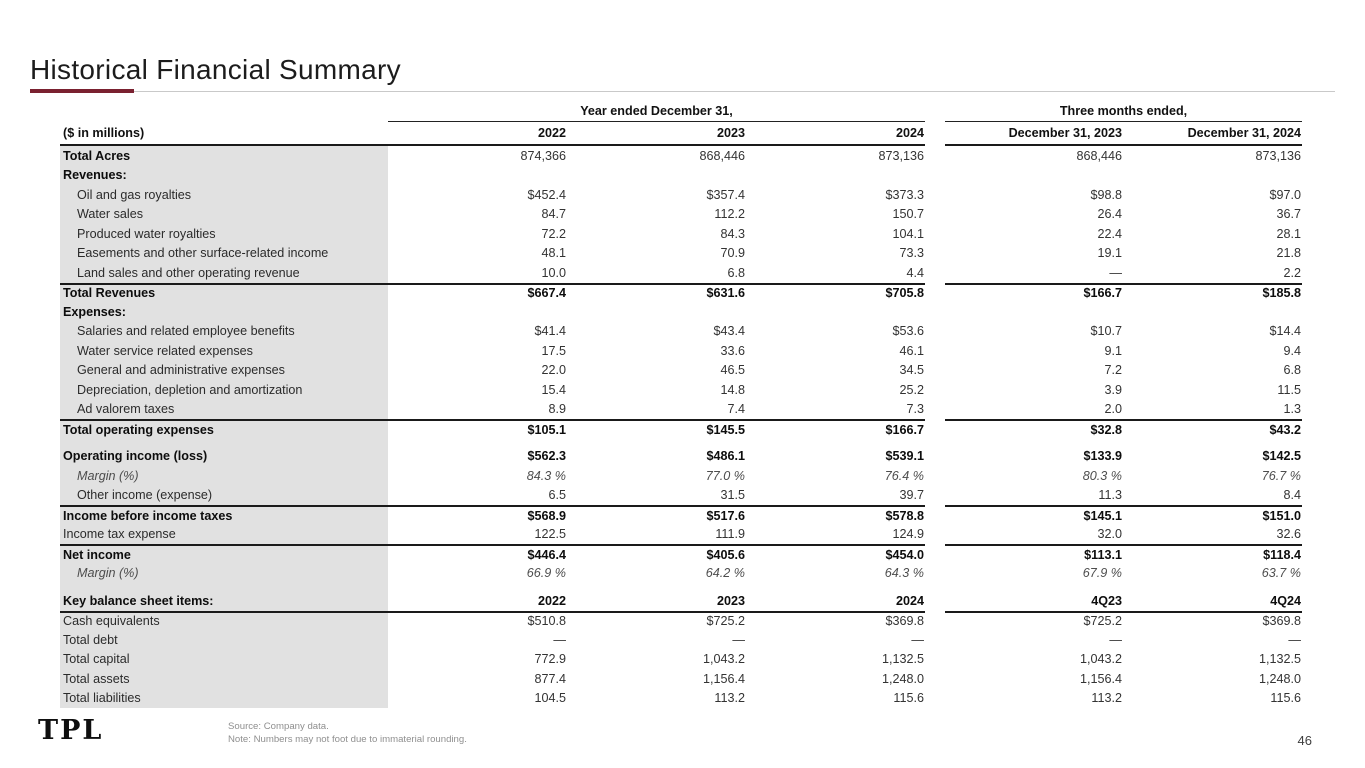  Describe the element at coordinates (1285, 331) in the screenshot. I see `cell-value: $14.4` at that location.